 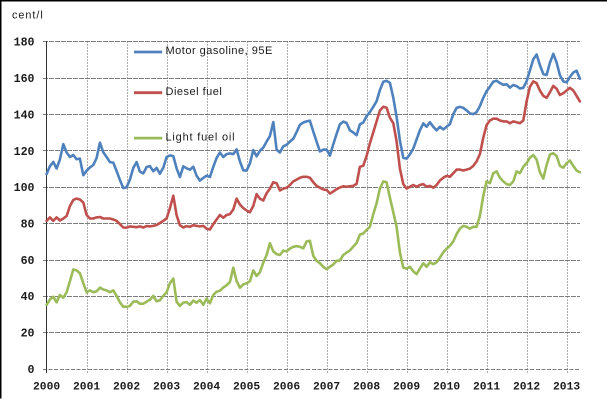 What do you see at coordinates (31, 370) in the screenshot?
I see `svg-text: 0` at bounding box center [31, 370].